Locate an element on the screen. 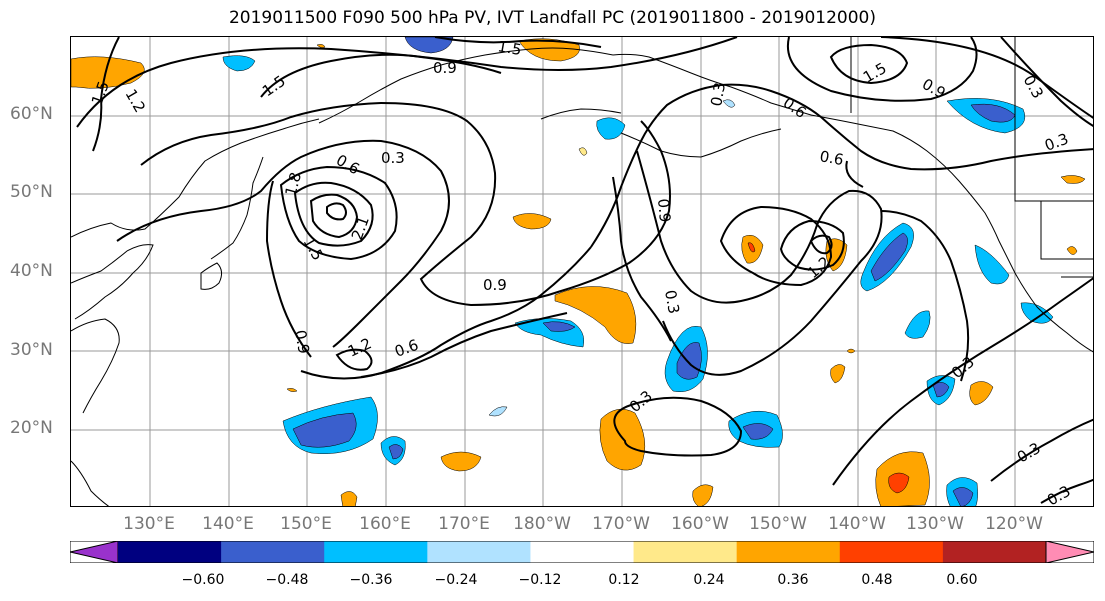 The width and height of the screenshot is (1105, 601). colorbar-tick: 0.24 is located at coordinates (709, 580).